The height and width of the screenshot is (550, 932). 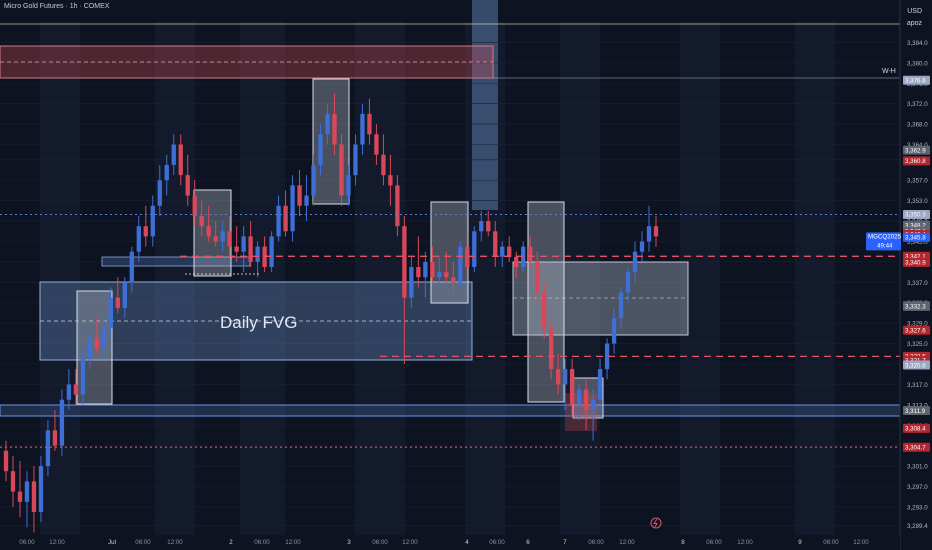 What do you see at coordinates (889, 71) in the screenshot?
I see `weekly-high-label: W-H` at bounding box center [889, 71].